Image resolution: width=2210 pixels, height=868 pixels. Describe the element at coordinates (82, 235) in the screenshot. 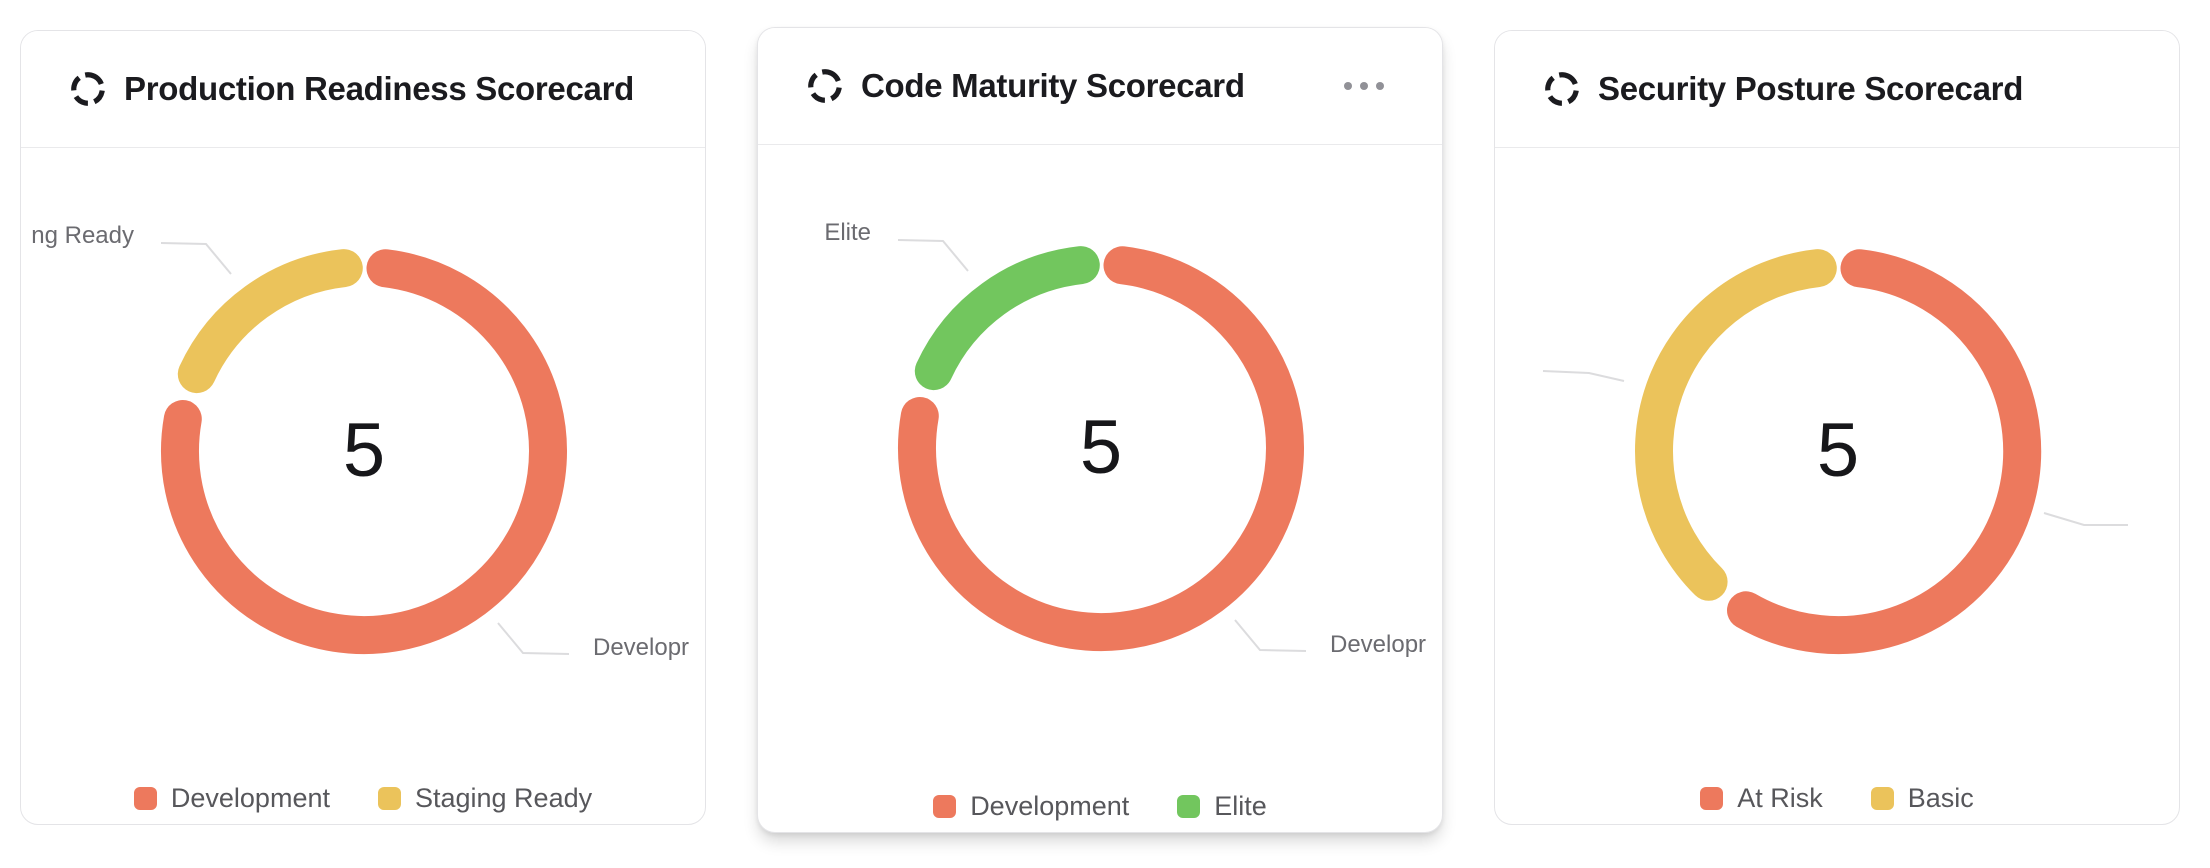

I see `callout-label-staging-ready: ng Ready` at that location.